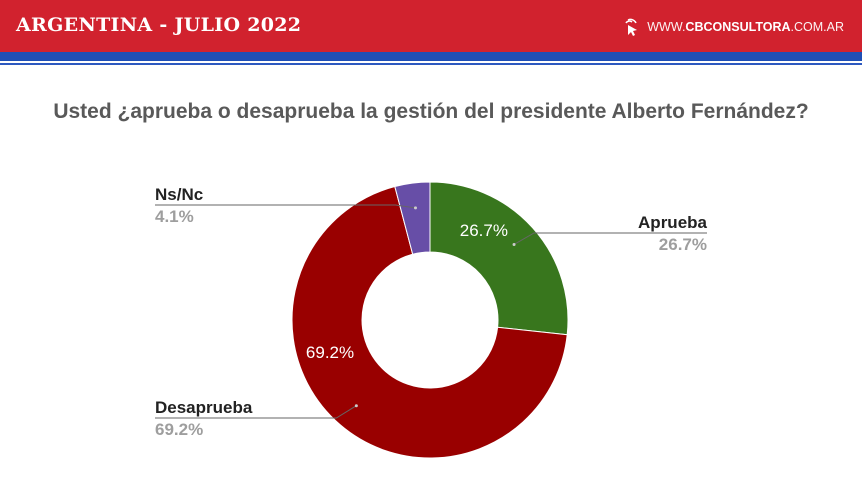 Image resolution: width=862 pixels, height=480 pixels. I want to click on leader-line-aprueba, so click(610, 238).